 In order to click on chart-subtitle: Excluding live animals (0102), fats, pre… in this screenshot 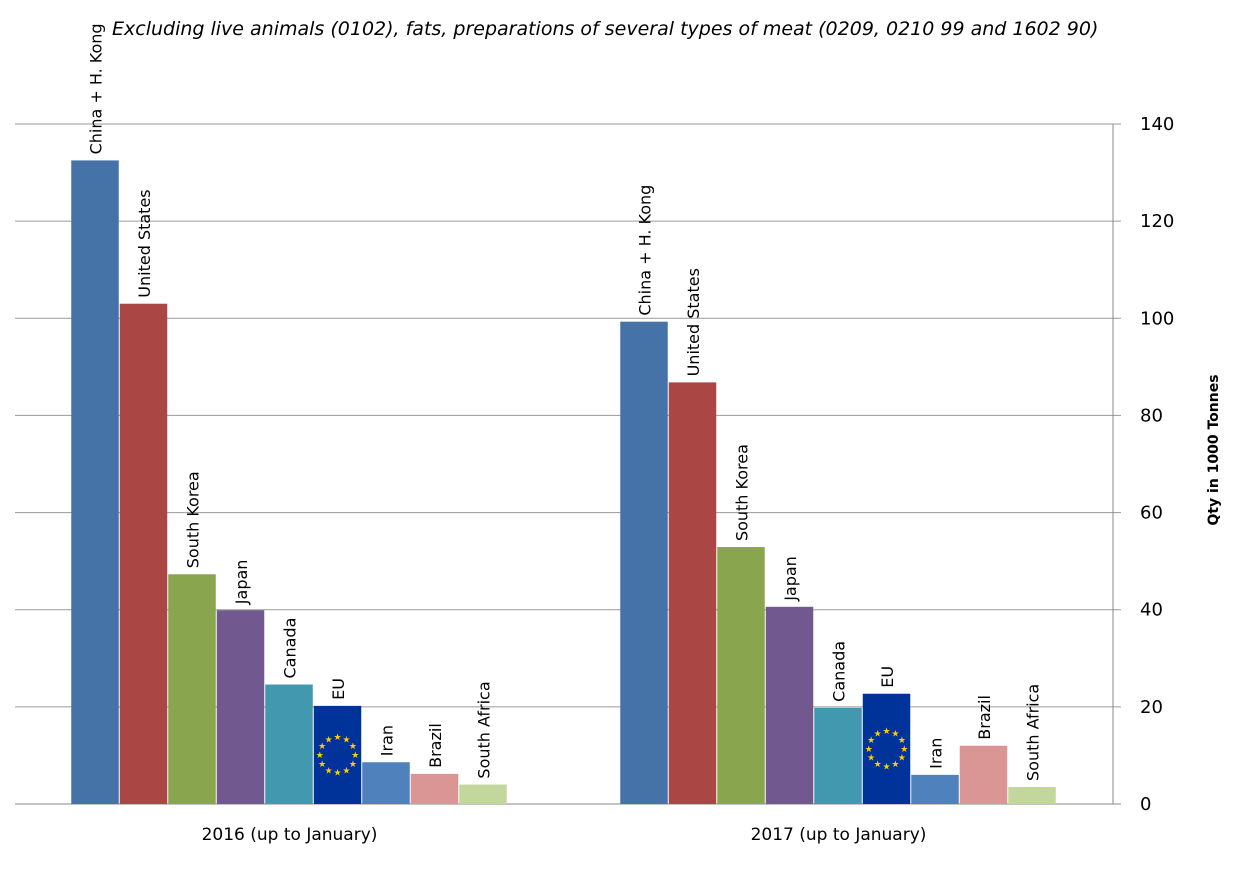, I will do `click(605, 29)`.